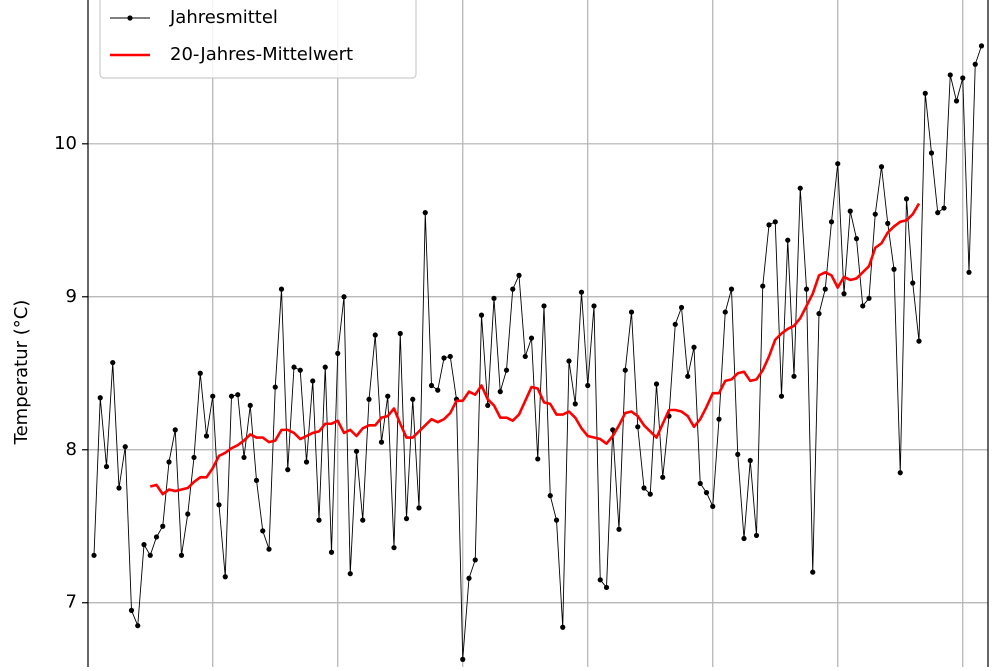  Describe the element at coordinates (71, 449) in the screenshot. I see `y-tick-label: 8` at that location.